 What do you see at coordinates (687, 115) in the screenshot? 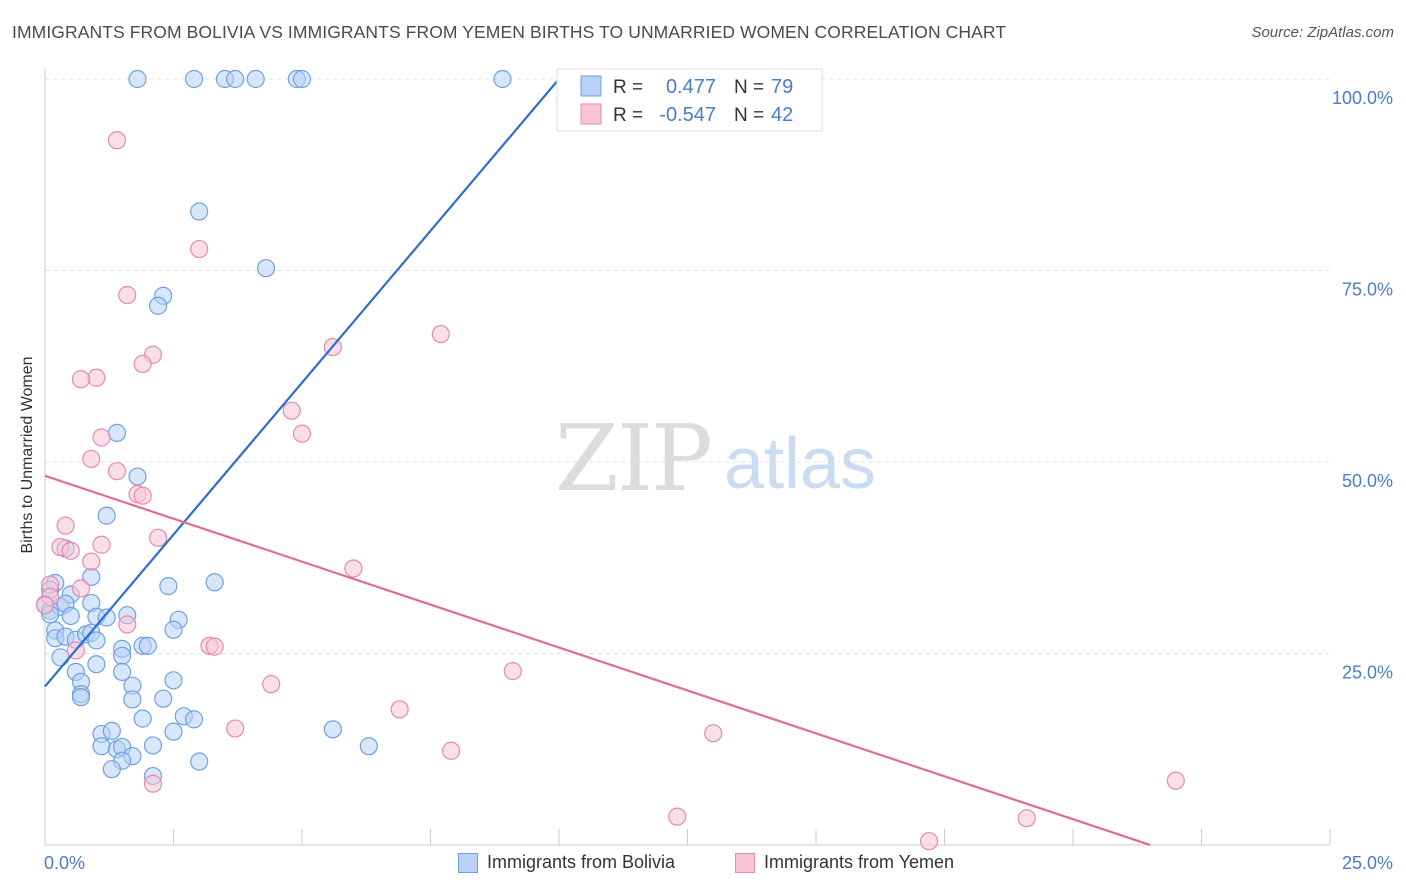
I see `legend-r-value-pink: -0.547` at bounding box center [687, 115].